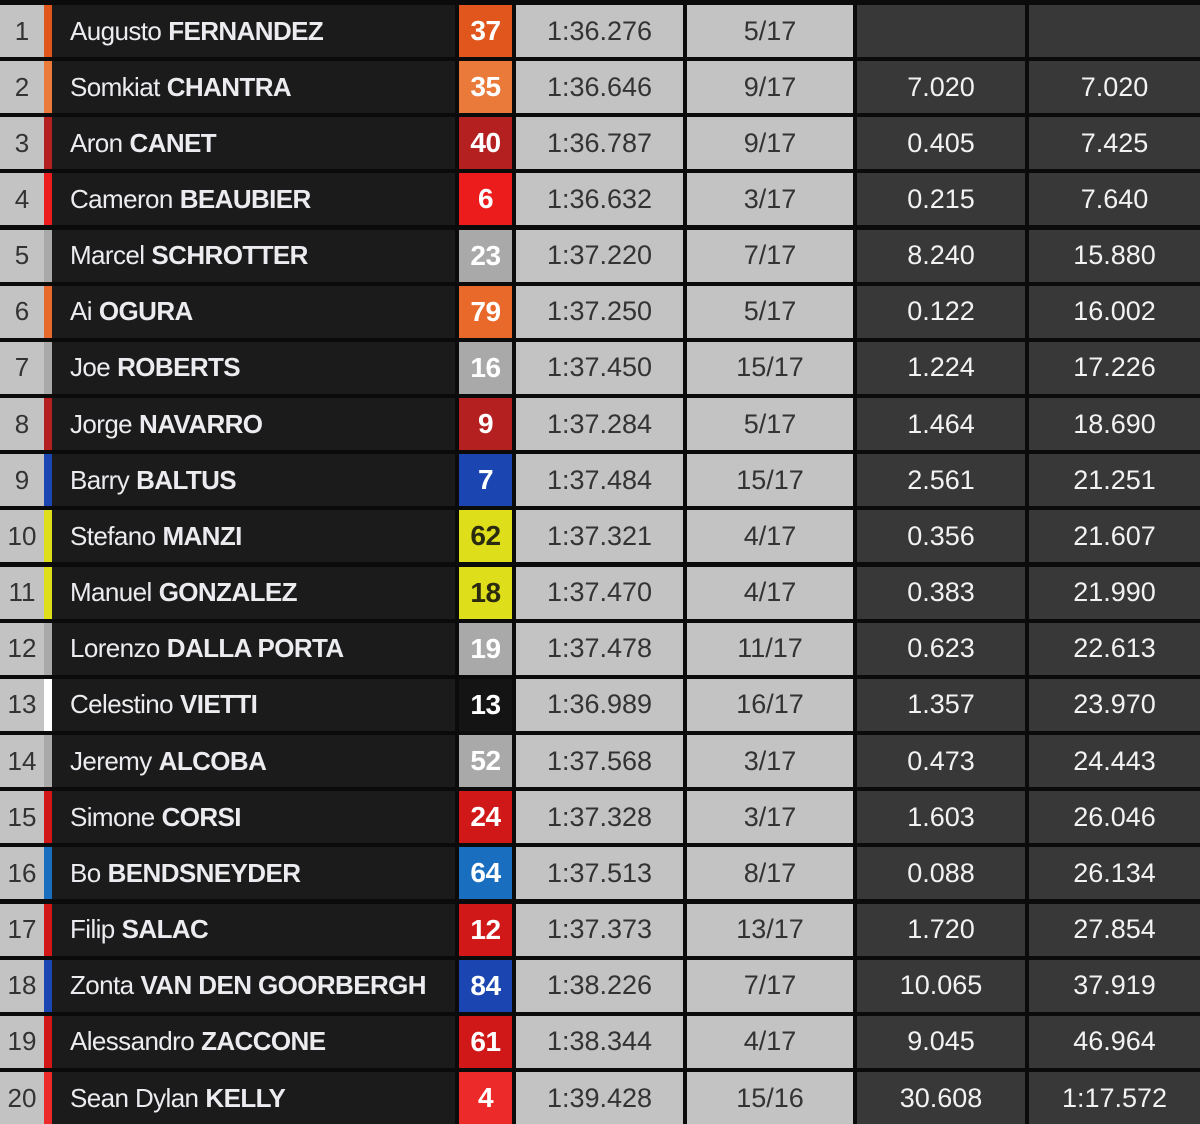  Describe the element at coordinates (941, 648) in the screenshot. I see `gap-to-previous: 0.623` at that location.